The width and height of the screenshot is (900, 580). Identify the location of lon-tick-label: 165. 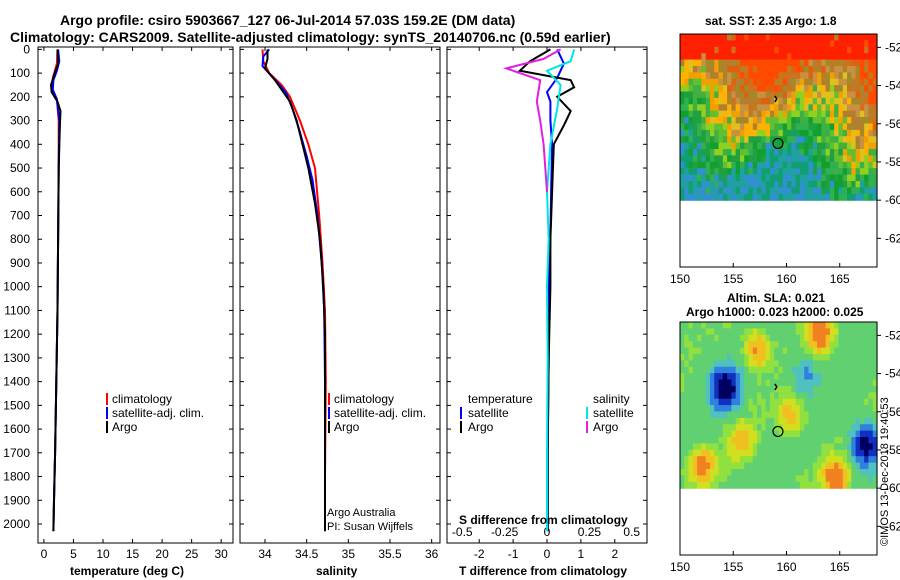
(840, 567).